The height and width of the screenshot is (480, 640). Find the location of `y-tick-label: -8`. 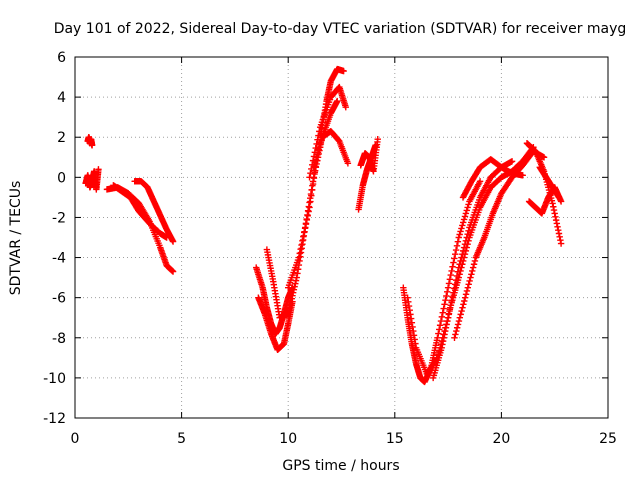

y-tick-label: -8 is located at coordinates (59, 339).